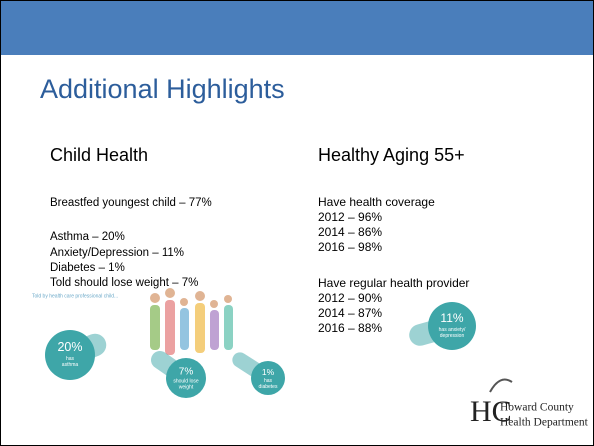 Image resolution: width=594 pixels, height=446 pixels. I want to click on logo-initials: HC, so click(491, 411).